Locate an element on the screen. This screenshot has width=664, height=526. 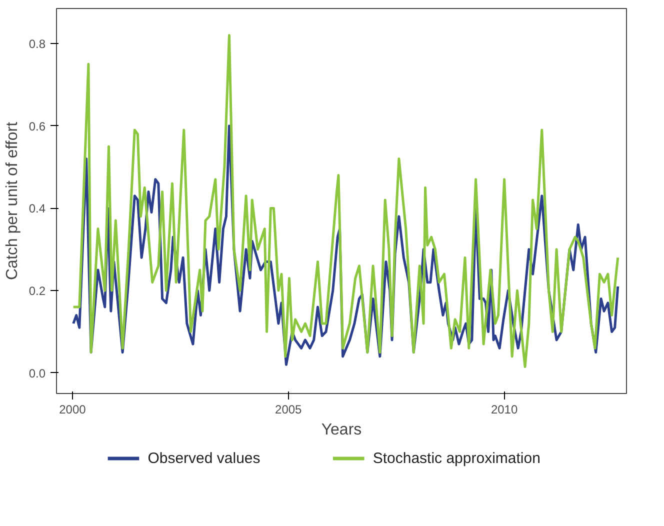
x-axis-title: Years is located at coordinates (341, 430).